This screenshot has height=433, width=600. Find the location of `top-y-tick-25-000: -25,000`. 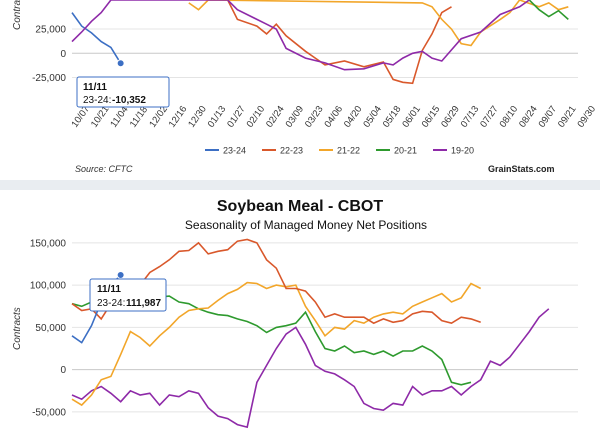

top-y-tick-25-000: -25,000 is located at coordinates (49, 78).